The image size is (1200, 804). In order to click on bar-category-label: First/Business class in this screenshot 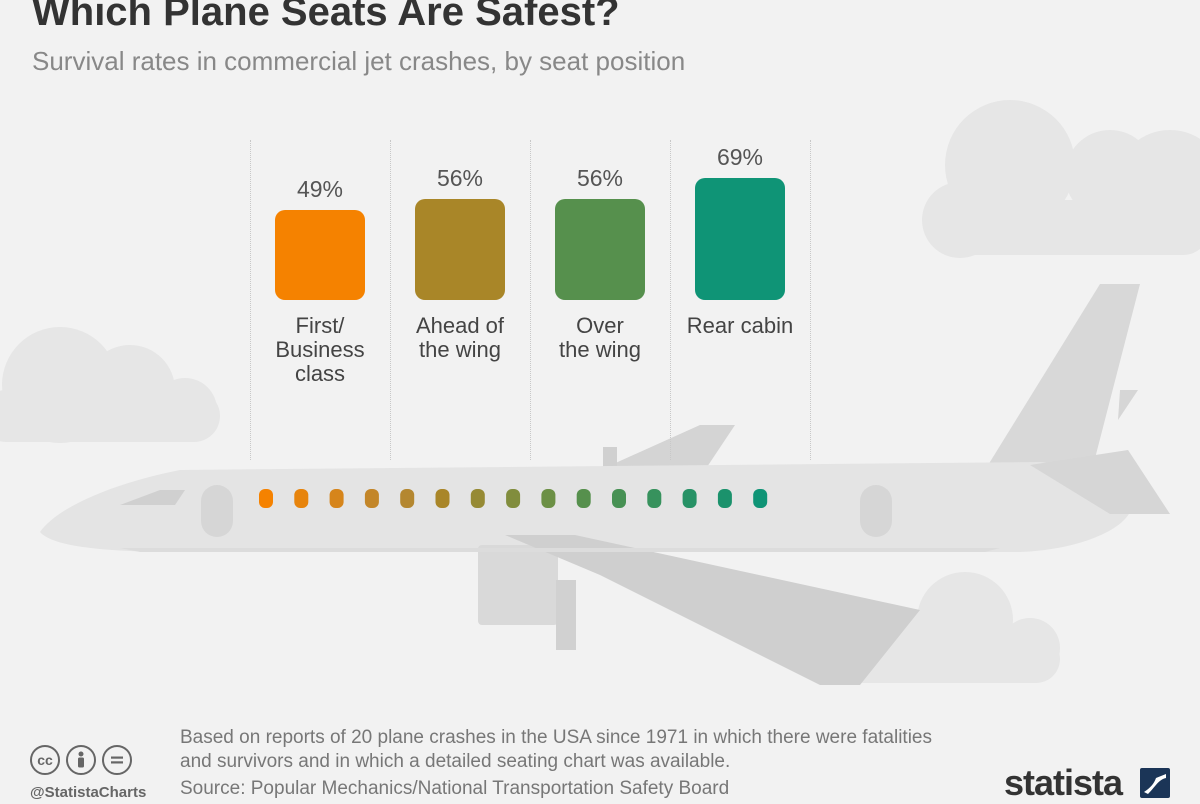, I will do `click(320, 350)`.